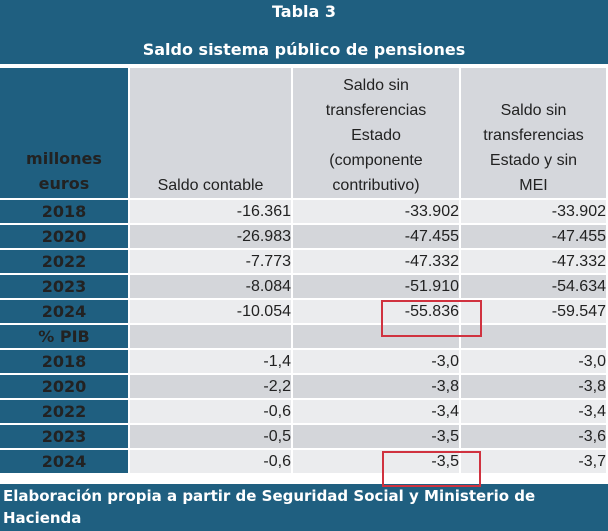 The width and height of the screenshot is (608, 531). I want to click on section-row-pib: % PIB, so click(303, 336).